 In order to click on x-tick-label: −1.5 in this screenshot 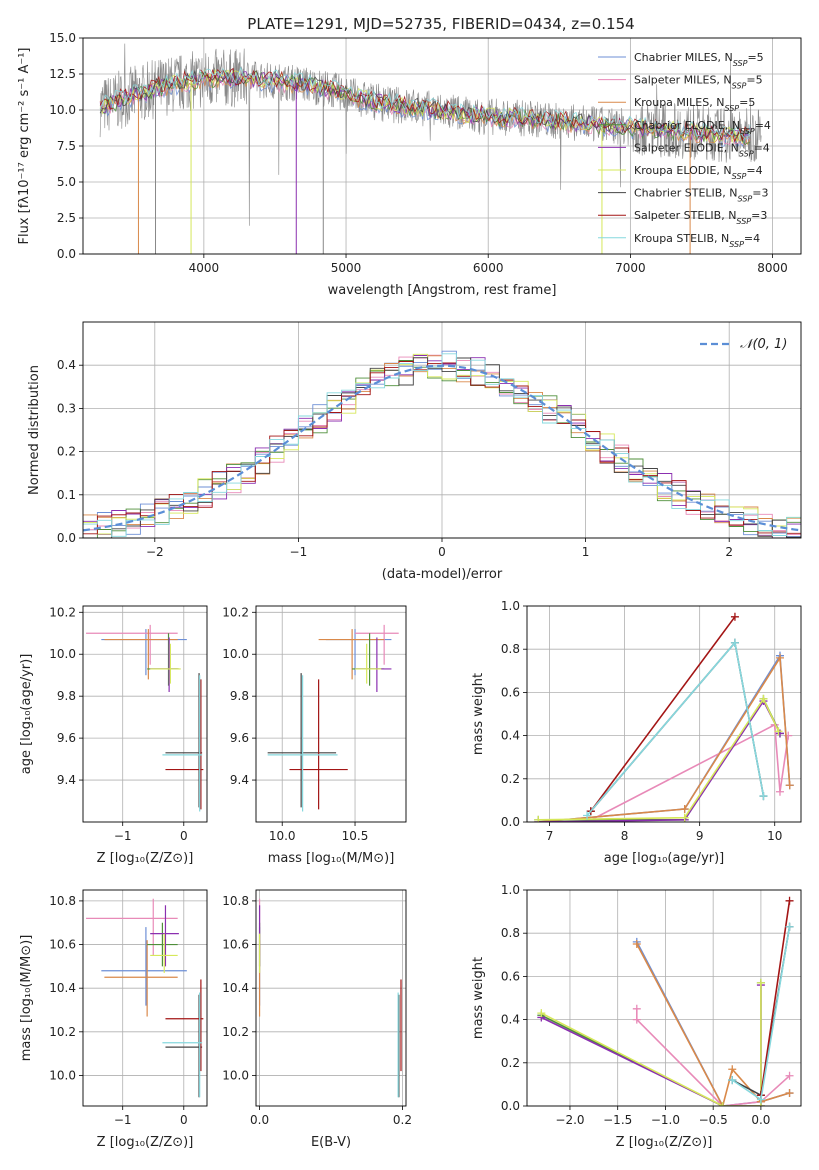, I will do `click(617, 1120)`.